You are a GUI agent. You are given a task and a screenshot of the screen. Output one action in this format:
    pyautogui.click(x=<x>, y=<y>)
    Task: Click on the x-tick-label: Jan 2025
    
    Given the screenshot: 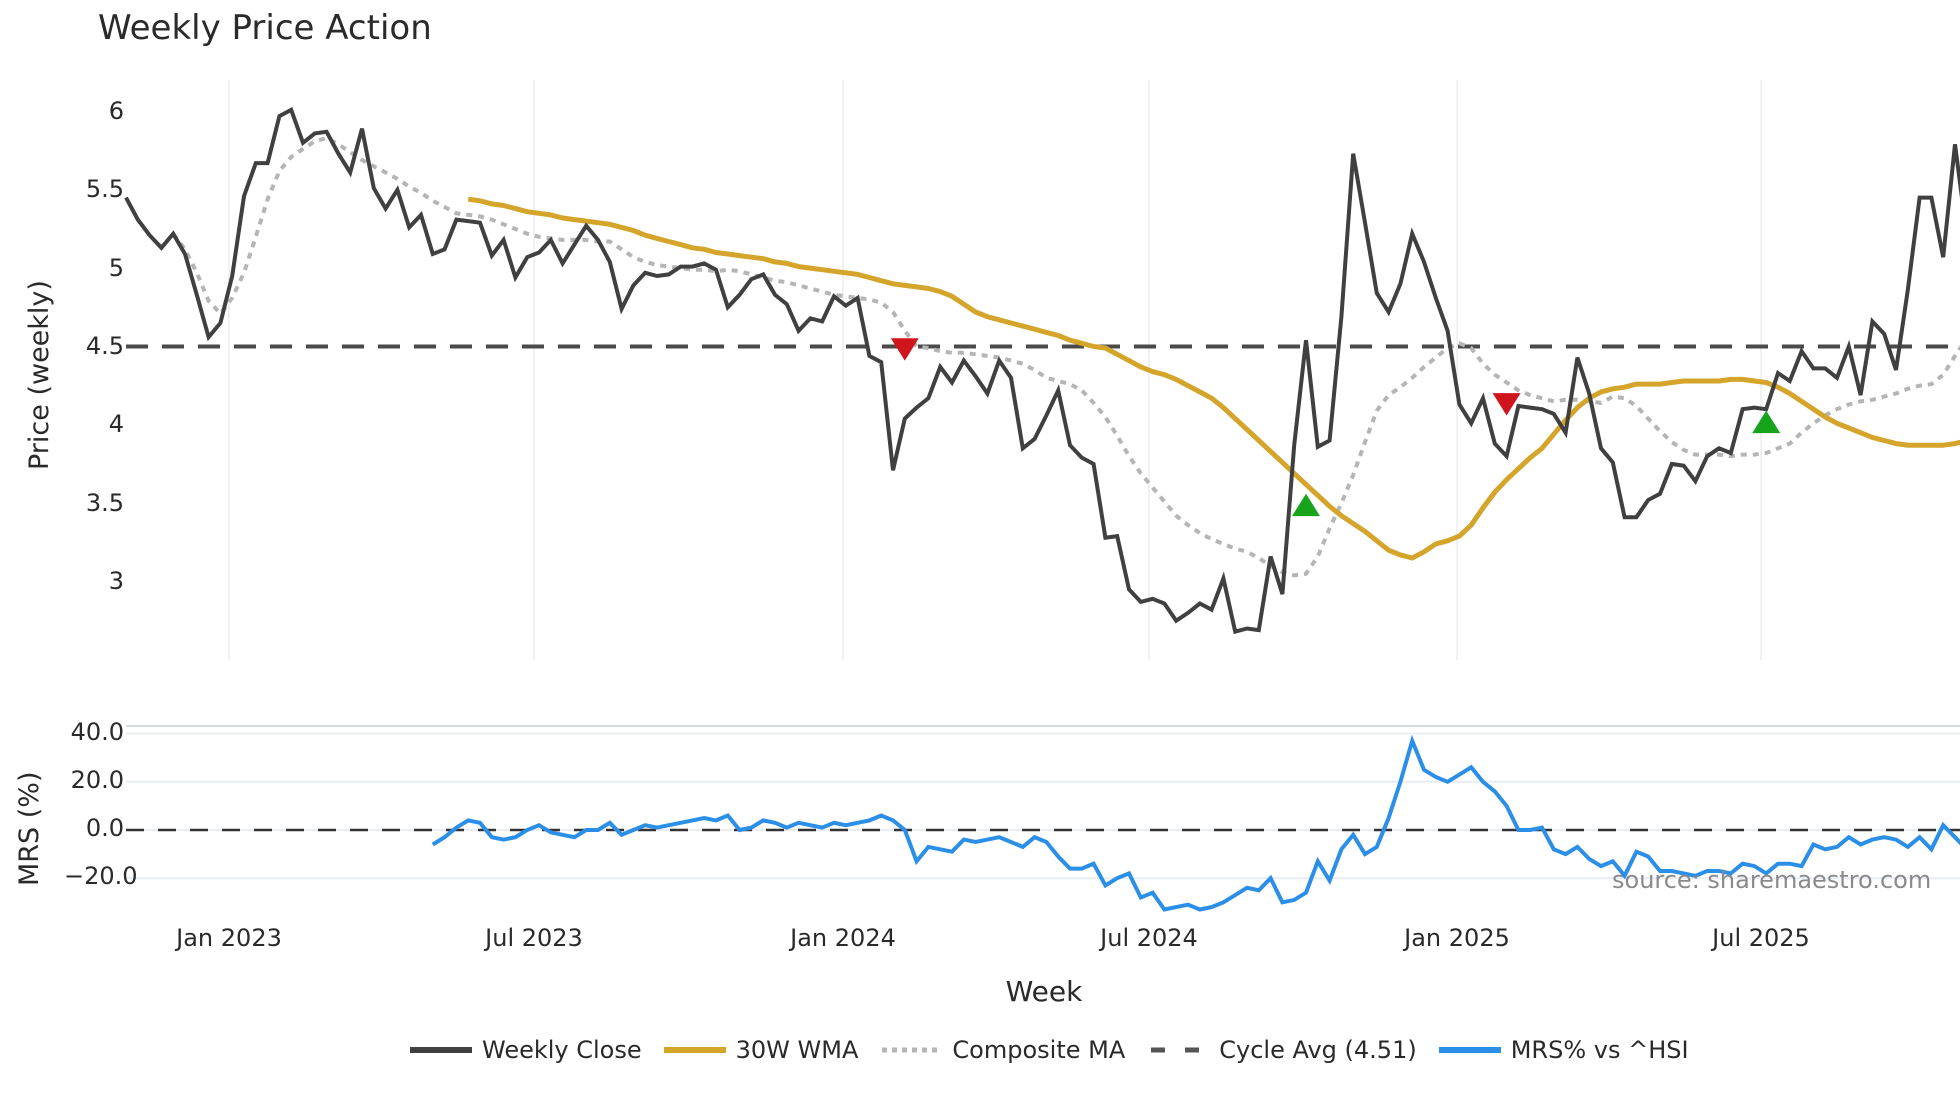 What is the action you would take?
    pyautogui.click(x=1457, y=938)
    